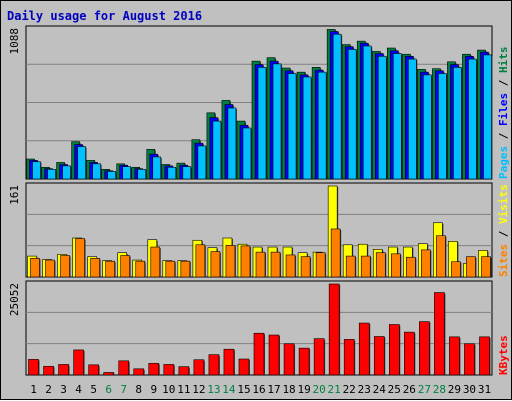 Image resolution: width=512 pixels, height=401 pixels. I want to click on x-tick-label-30: 30, so click(469, 389).